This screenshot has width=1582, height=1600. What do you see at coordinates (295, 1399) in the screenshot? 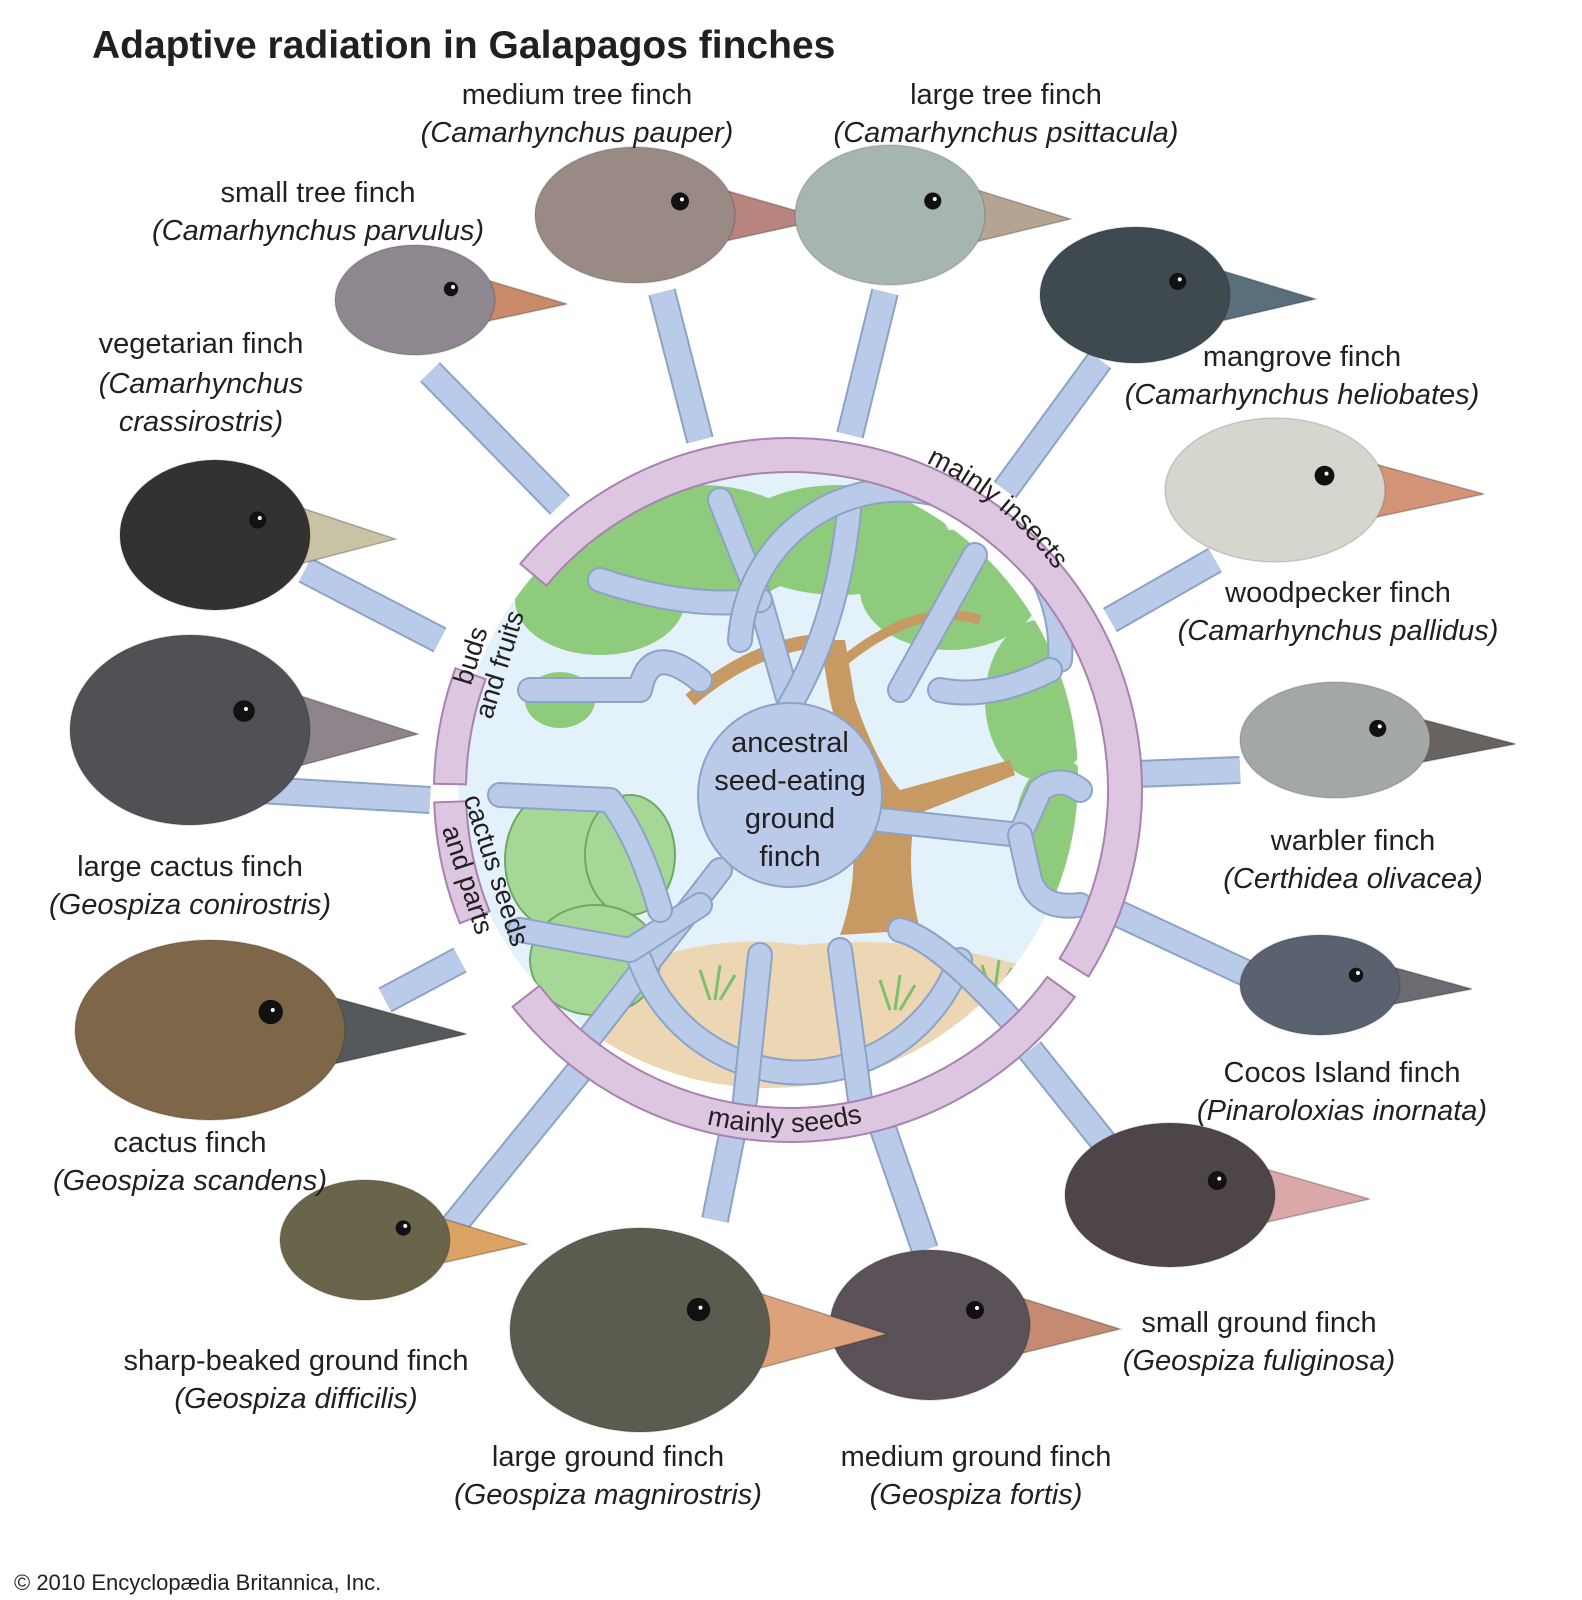
I see `scientific-name: (Geospiza difficilis)` at bounding box center [295, 1399].